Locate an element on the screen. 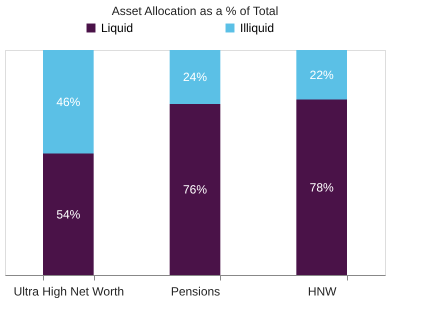 Image resolution: width=422 pixels, height=320 pixels. data-label: 76% is located at coordinates (195, 189).